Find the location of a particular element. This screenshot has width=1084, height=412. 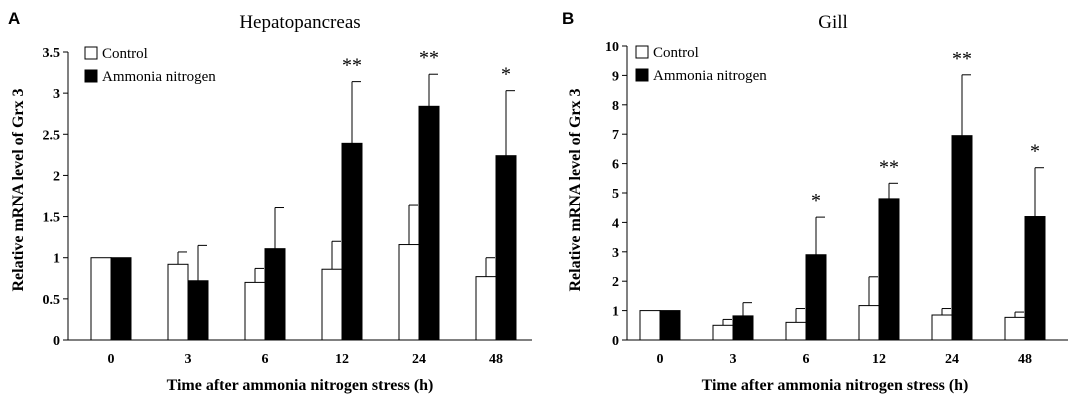

x-axis-title-b: Time after ammonia nitrogen stress (h) is located at coordinates (835, 385).